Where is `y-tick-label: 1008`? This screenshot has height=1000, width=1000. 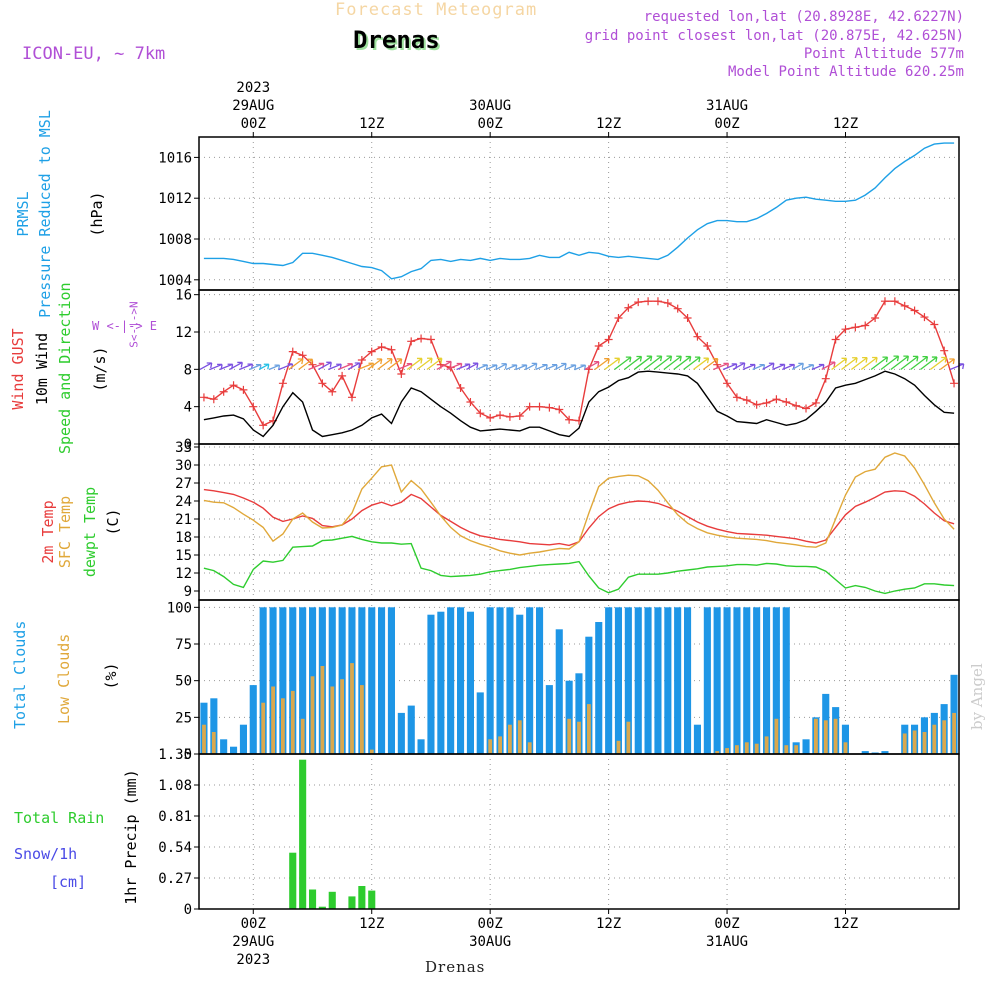
y-tick-label: 1008 is located at coordinates (175, 240).